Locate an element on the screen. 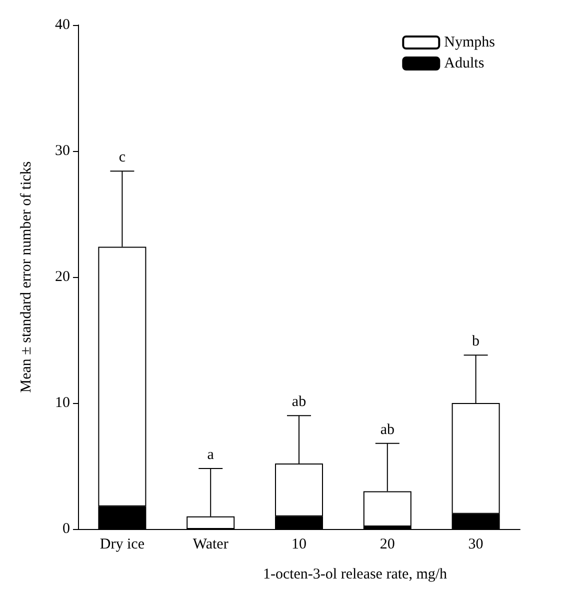 The height and width of the screenshot is (596, 566). x-axis-title: 1-octen-3-ol release rate, mg/h is located at coordinates (355, 574).